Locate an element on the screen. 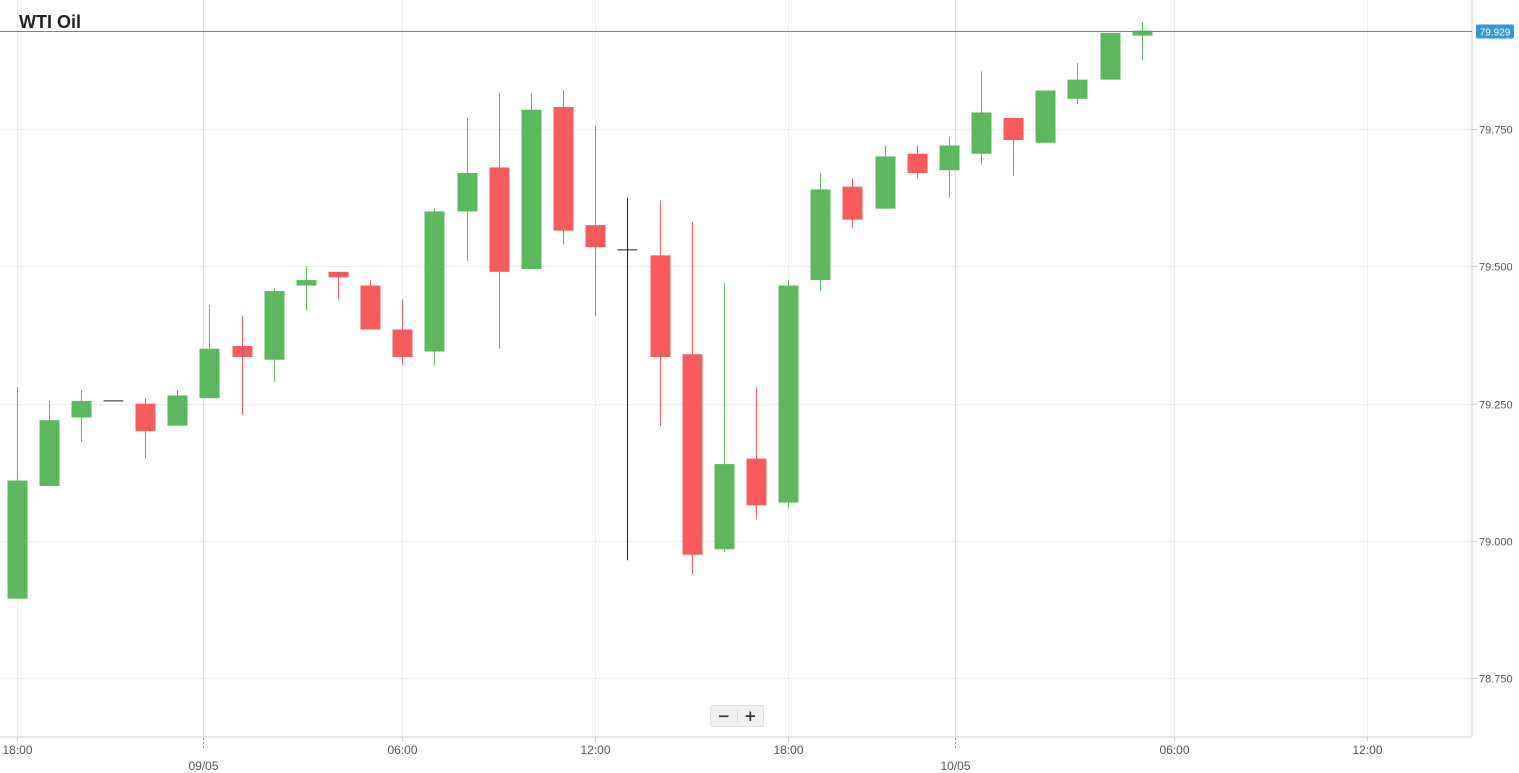 The width and height of the screenshot is (1519, 773). y-tick-label: 79.500 is located at coordinates (1496, 268).